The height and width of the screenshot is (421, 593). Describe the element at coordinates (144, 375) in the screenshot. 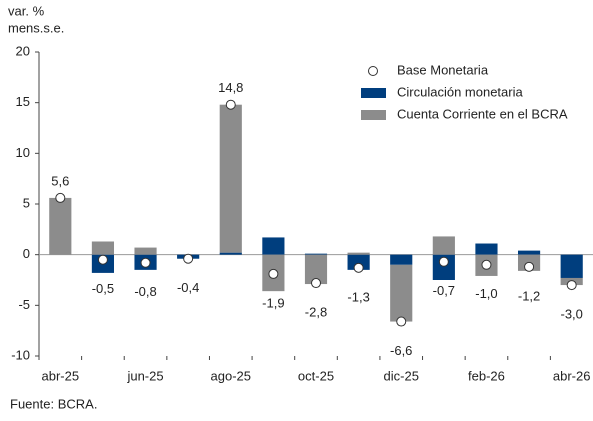

I see `x-tick-label: jun-25` at that location.